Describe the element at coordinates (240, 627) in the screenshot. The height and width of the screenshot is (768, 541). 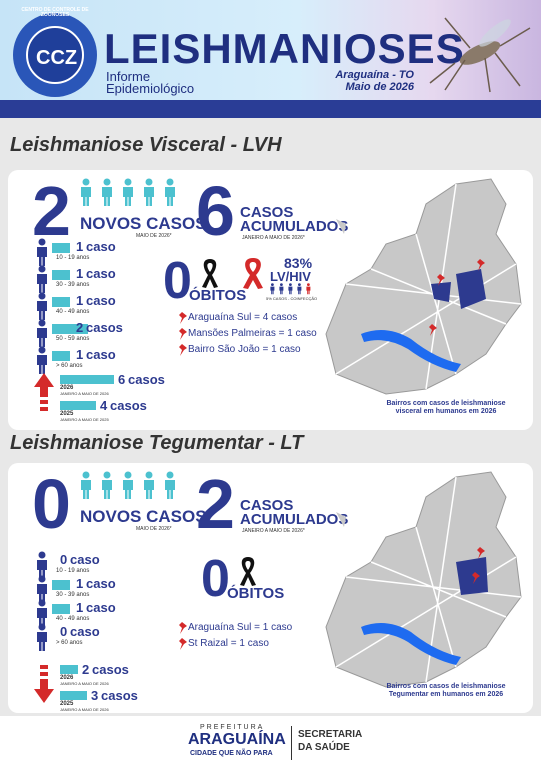
I see `neighborhood: Araguaína Sul = 1 caso` at that location.